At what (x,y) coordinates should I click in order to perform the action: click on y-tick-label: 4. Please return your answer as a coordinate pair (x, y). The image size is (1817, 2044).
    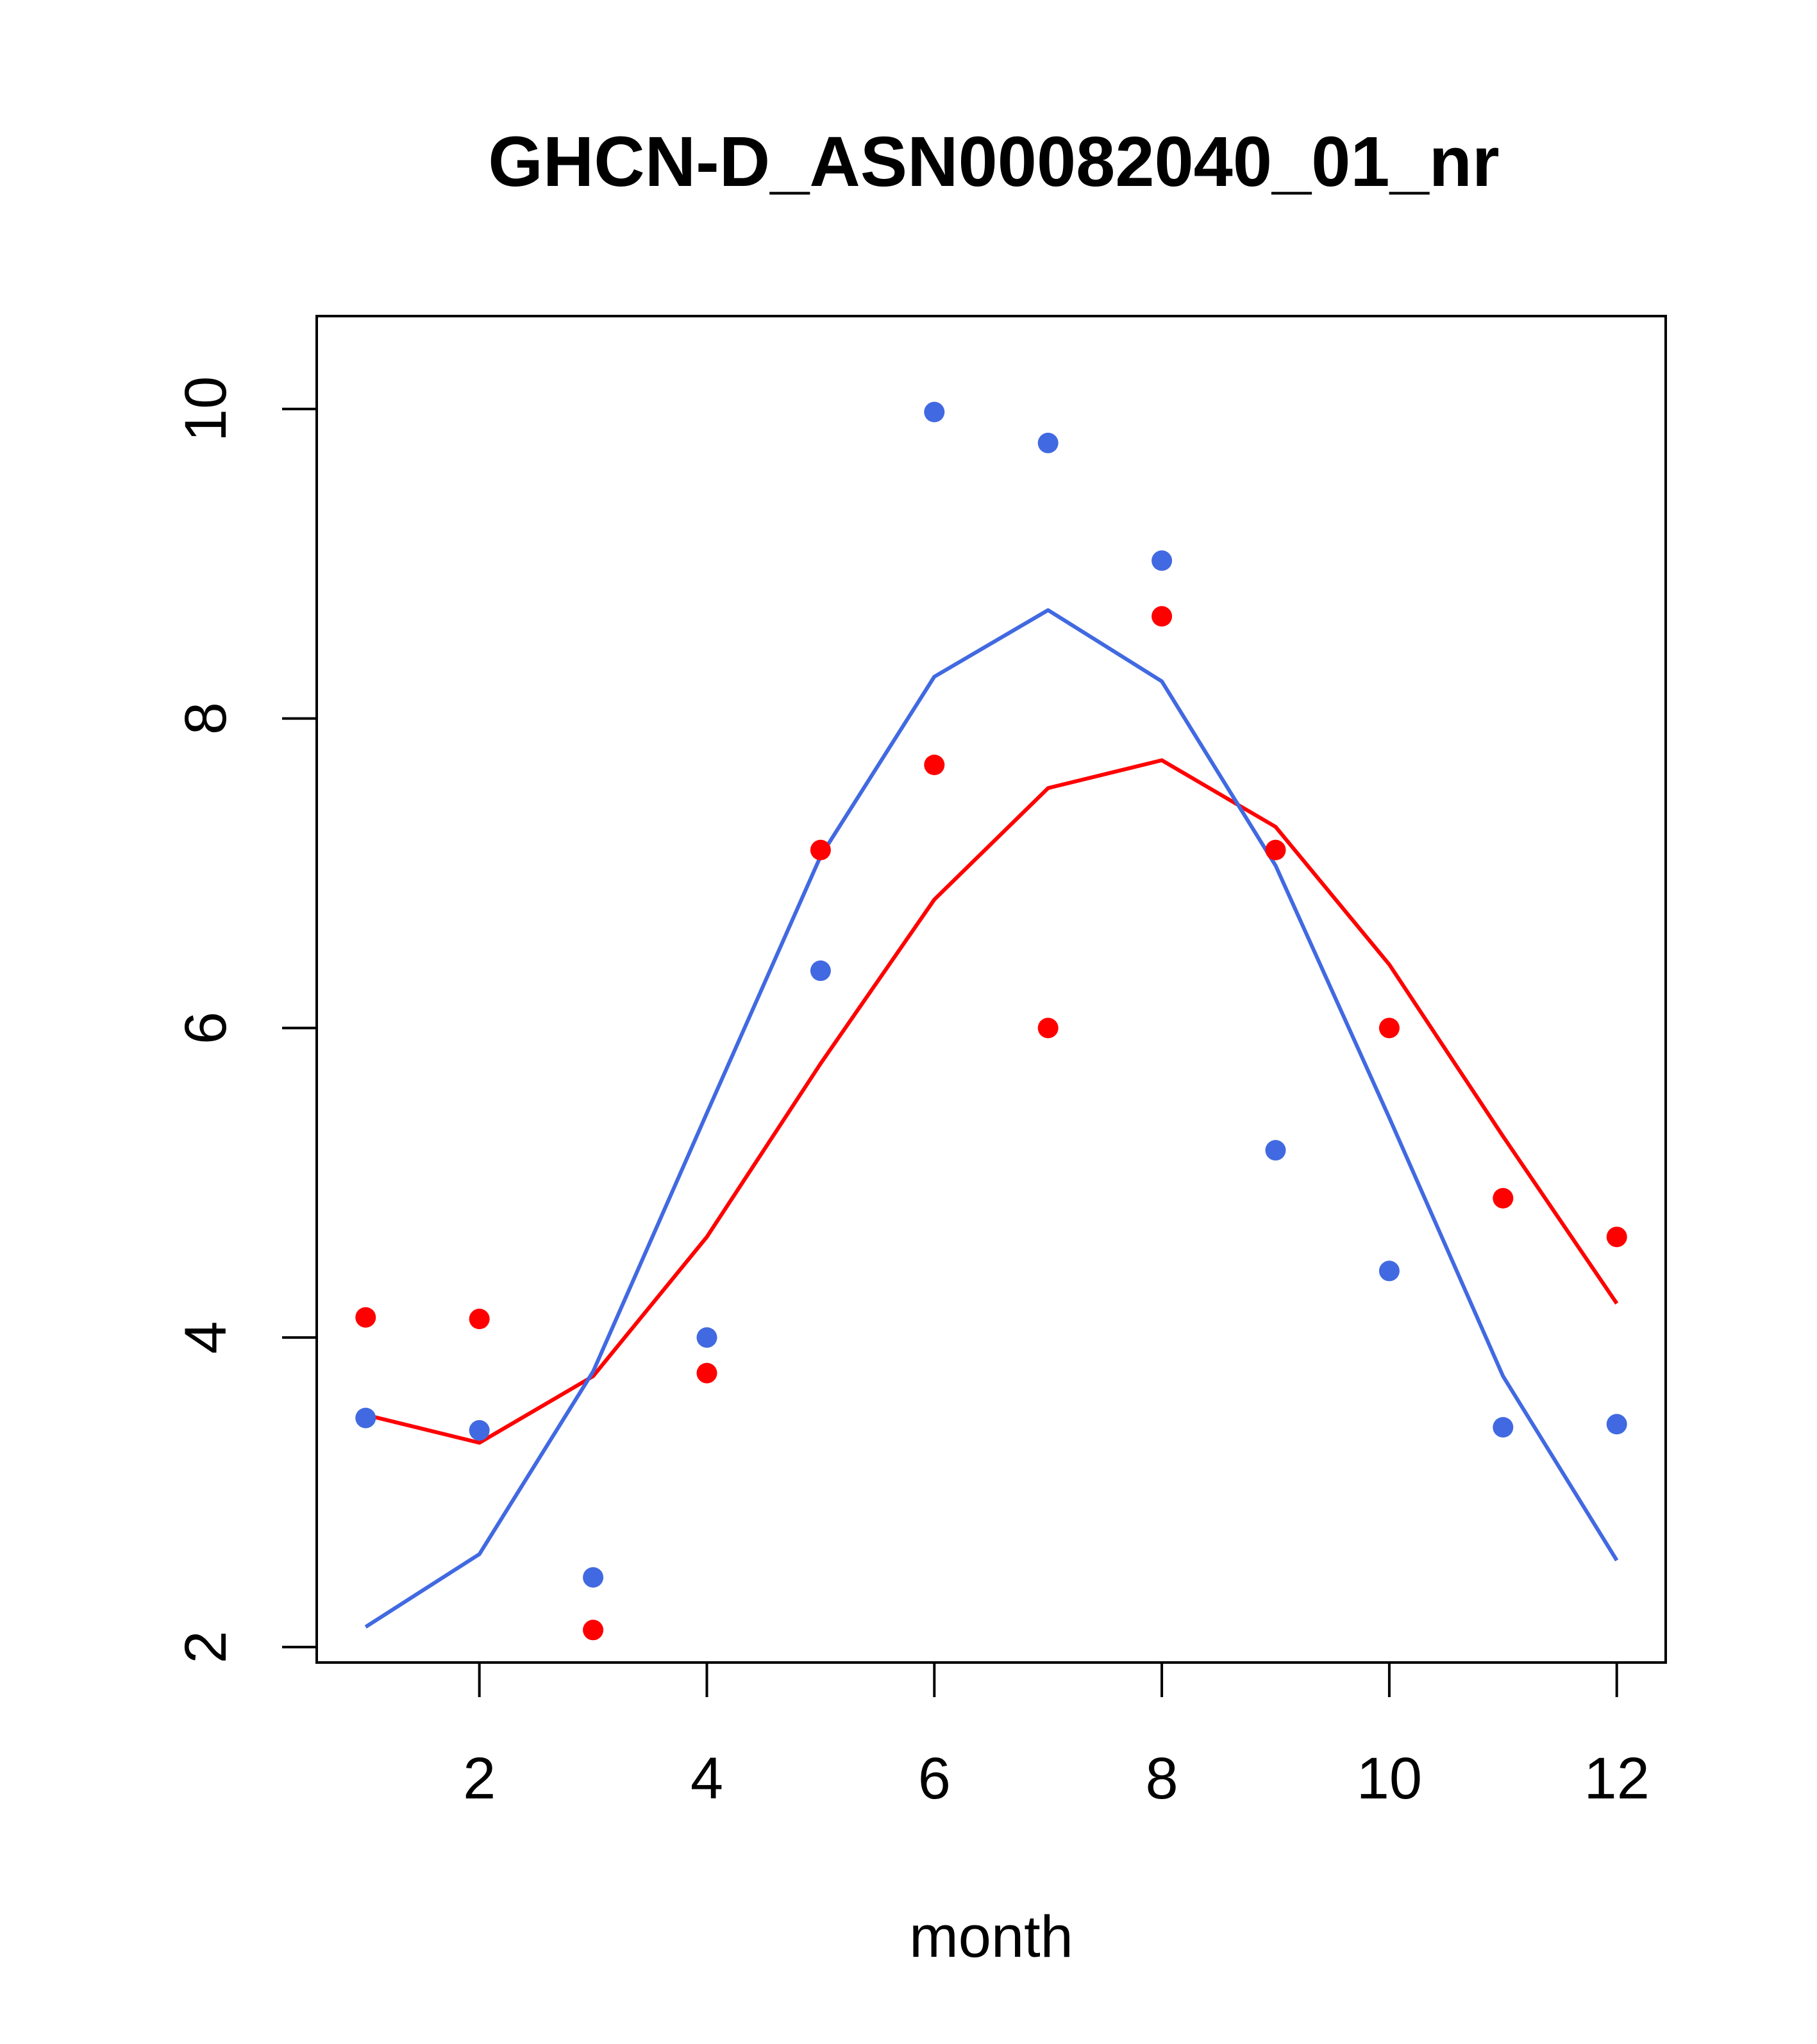
    Looking at the image, I should click on (206, 1337).